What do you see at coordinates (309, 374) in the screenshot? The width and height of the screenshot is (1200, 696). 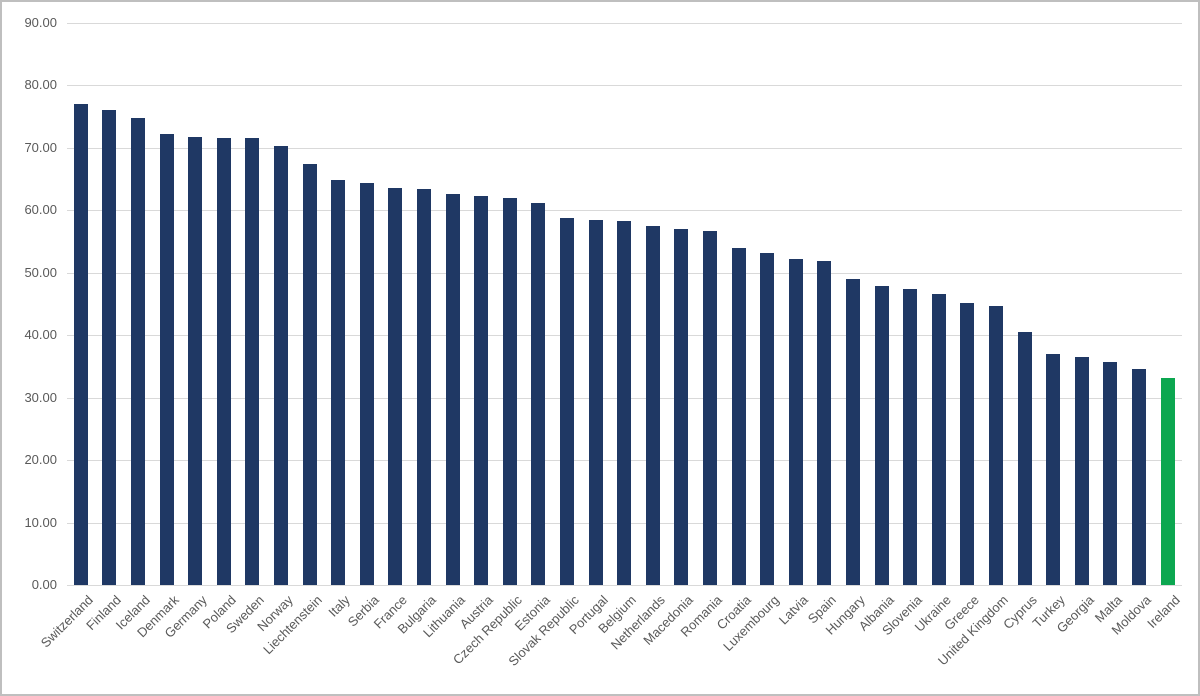 I see `bar-liechtenstein` at bounding box center [309, 374].